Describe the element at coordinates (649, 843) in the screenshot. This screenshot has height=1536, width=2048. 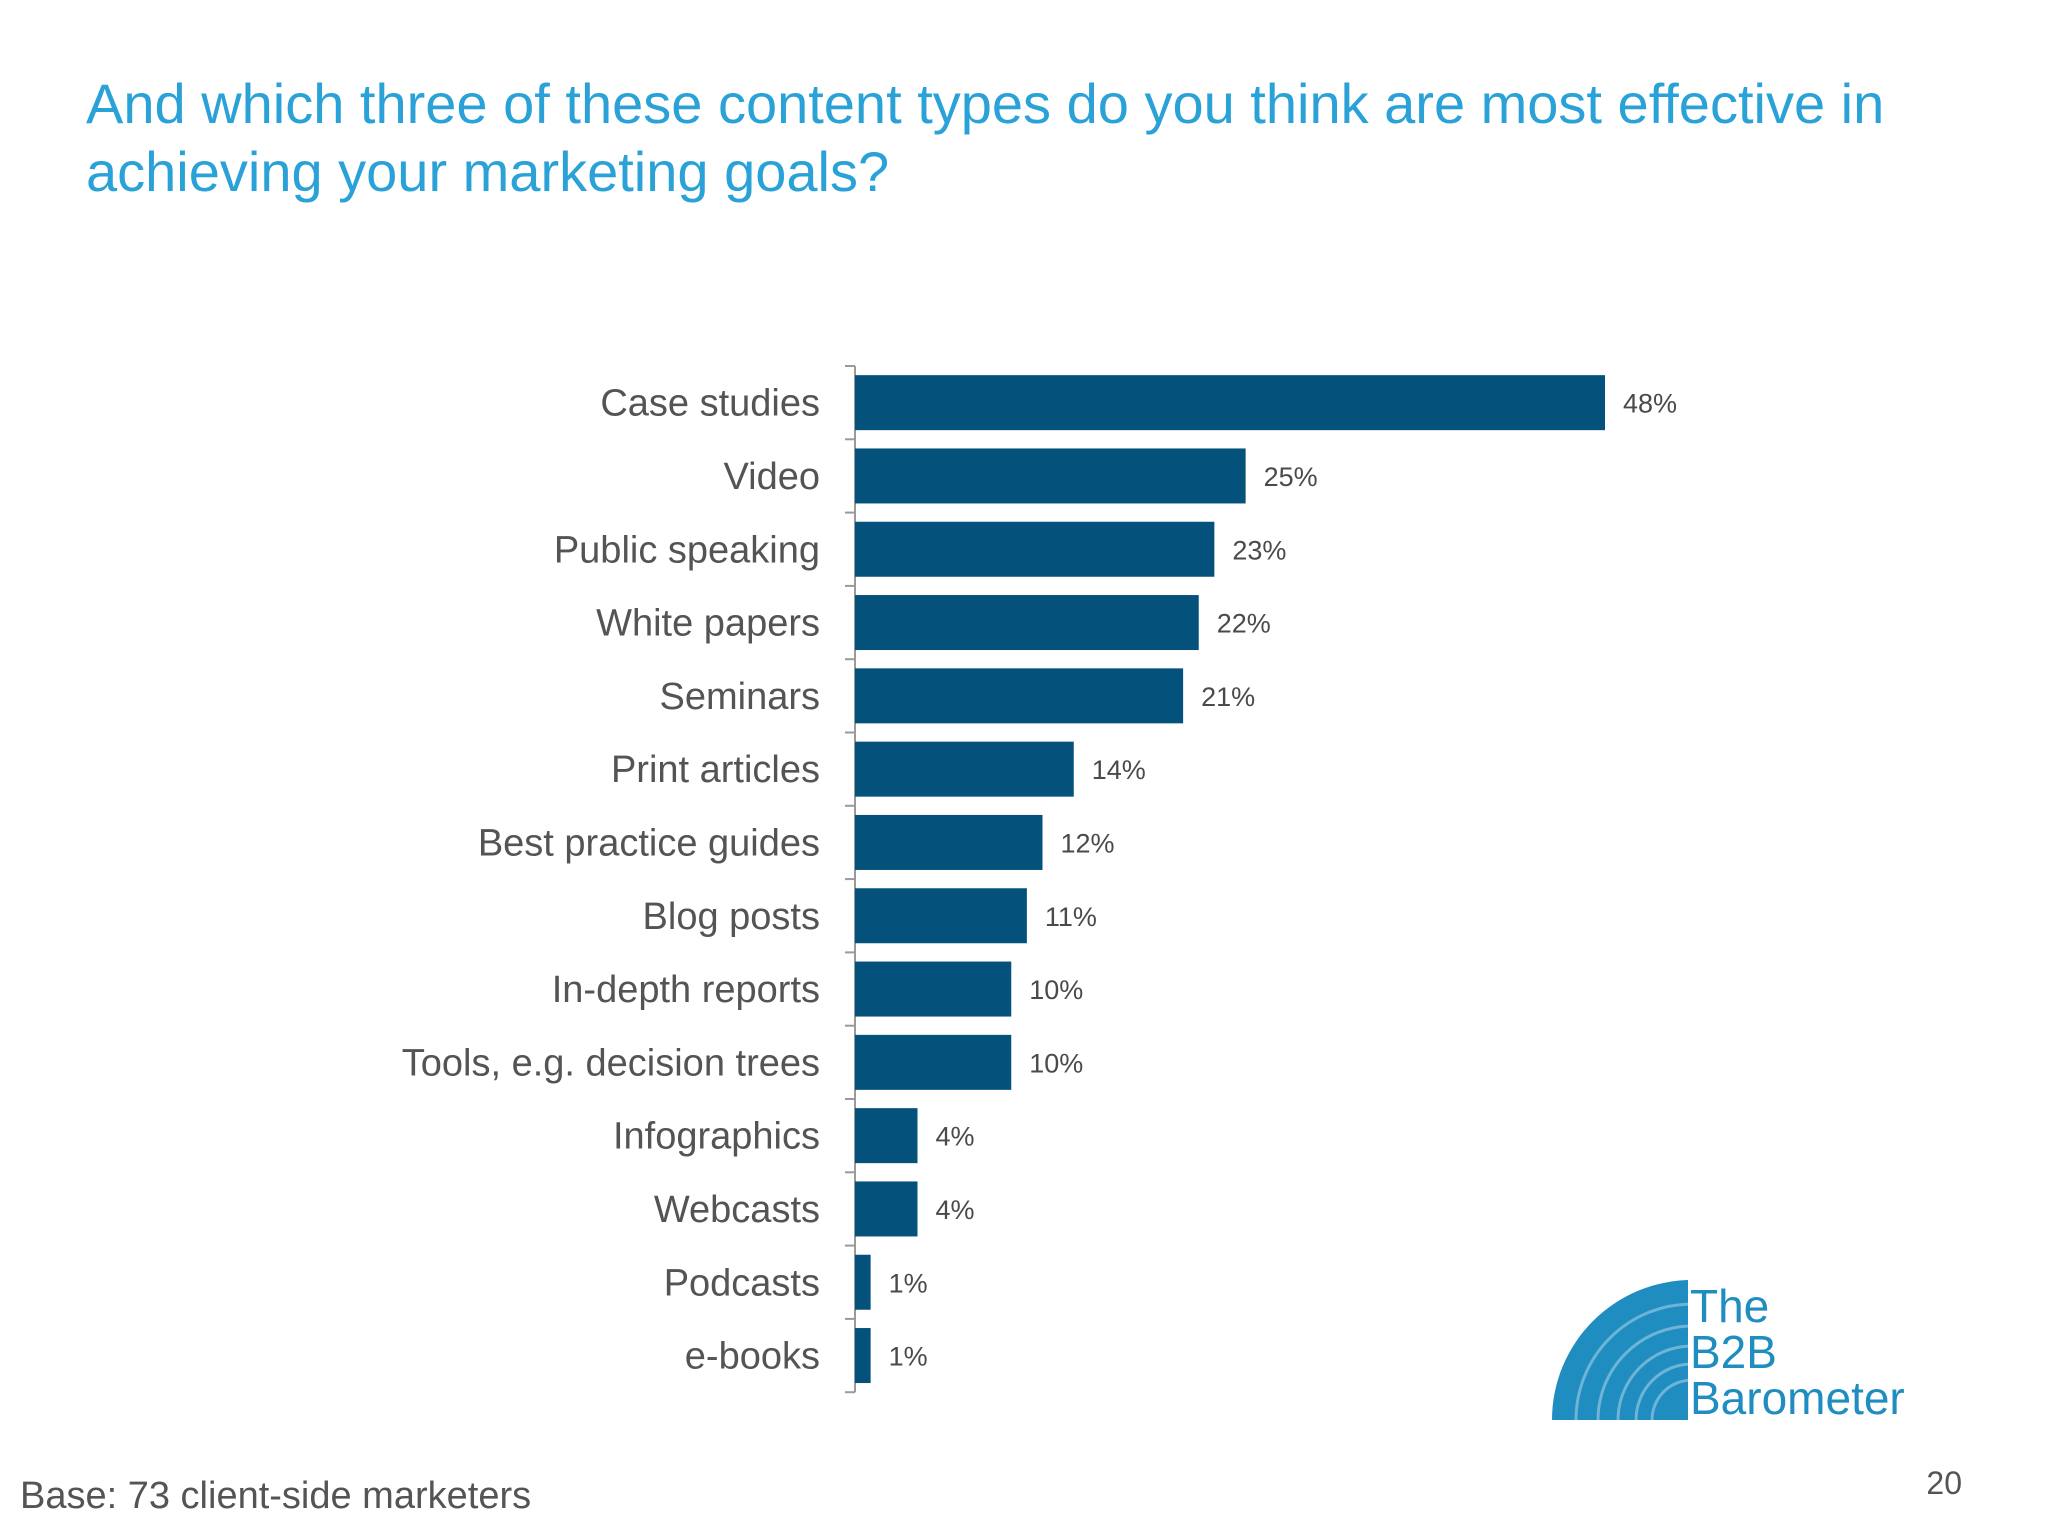
I see `category-label: Best practice guides` at that location.